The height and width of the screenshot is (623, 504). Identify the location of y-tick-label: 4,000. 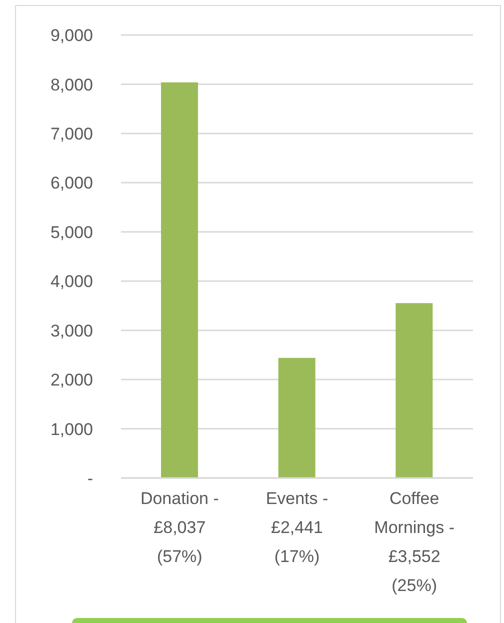
(71, 282).